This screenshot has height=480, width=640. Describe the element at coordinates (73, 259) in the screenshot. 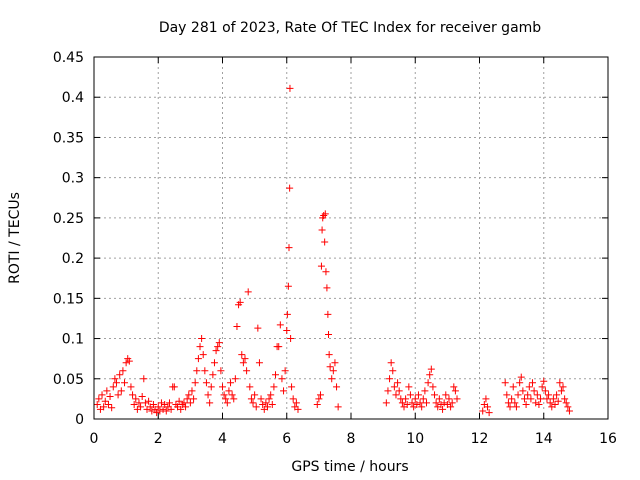

I see `y-tick-label: 0.2` at that location.